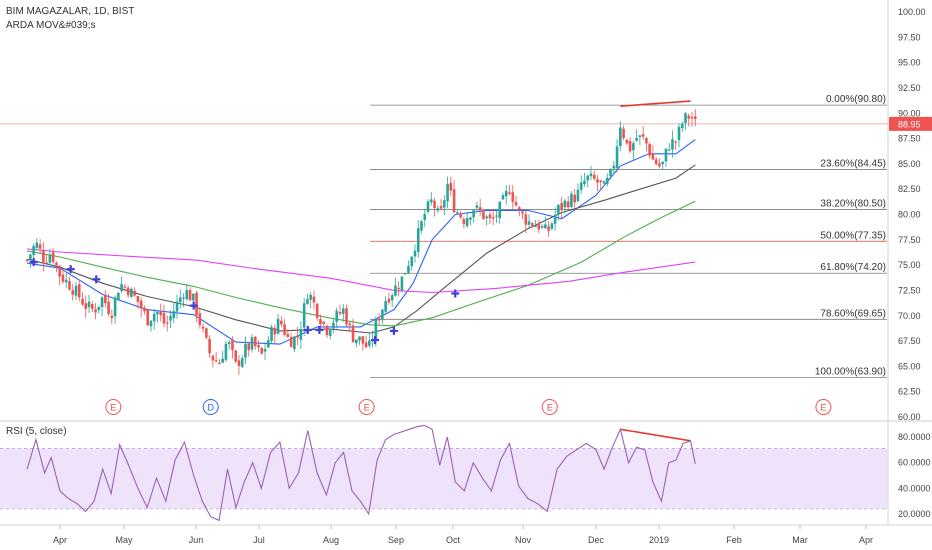 The height and width of the screenshot is (550, 932). Describe the element at coordinates (909, 341) in the screenshot. I see `price-axis-tick-label: 67.50` at that location.